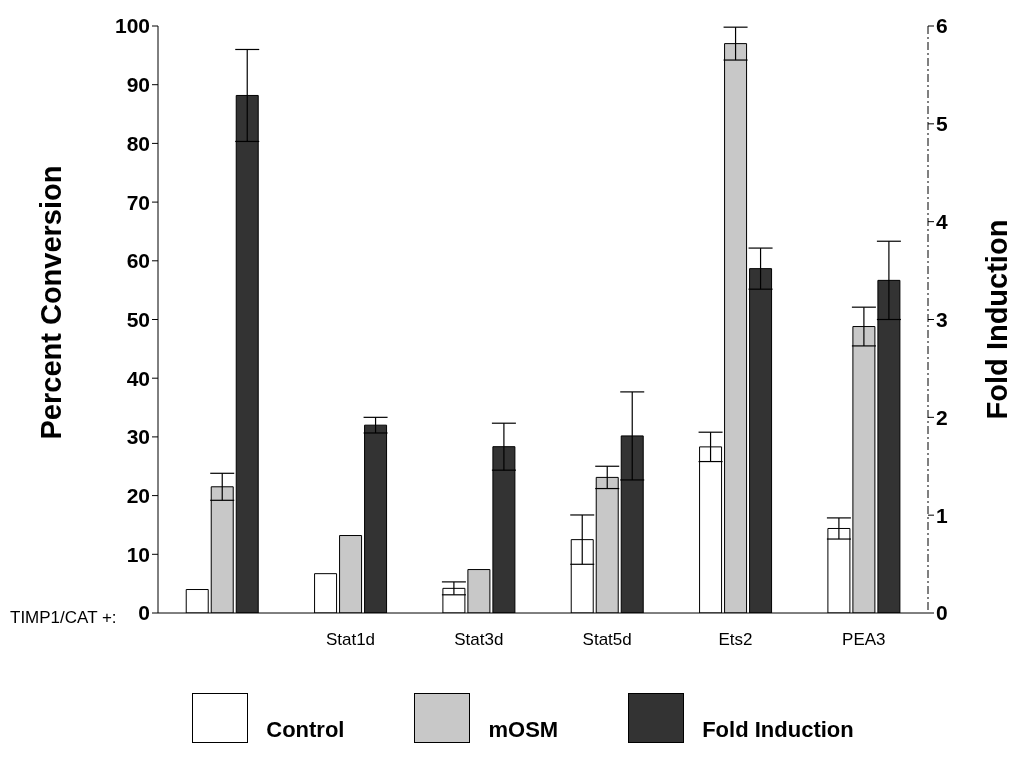  What do you see at coordinates (51, 302) in the screenshot?
I see `y-axis-title: Percent Conversion` at bounding box center [51, 302].